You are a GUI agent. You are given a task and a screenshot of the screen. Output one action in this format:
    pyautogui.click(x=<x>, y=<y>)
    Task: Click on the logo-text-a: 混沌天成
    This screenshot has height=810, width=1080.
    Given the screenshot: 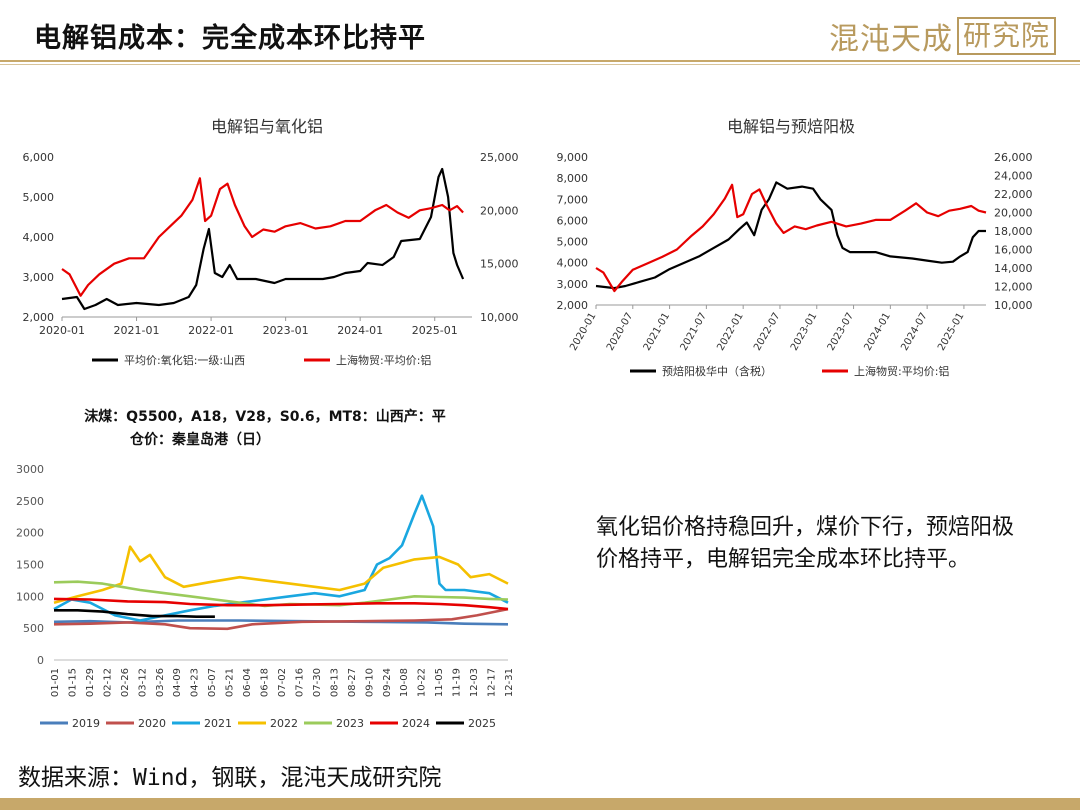 What is the action you would take?
    pyautogui.click(x=890, y=39)
    